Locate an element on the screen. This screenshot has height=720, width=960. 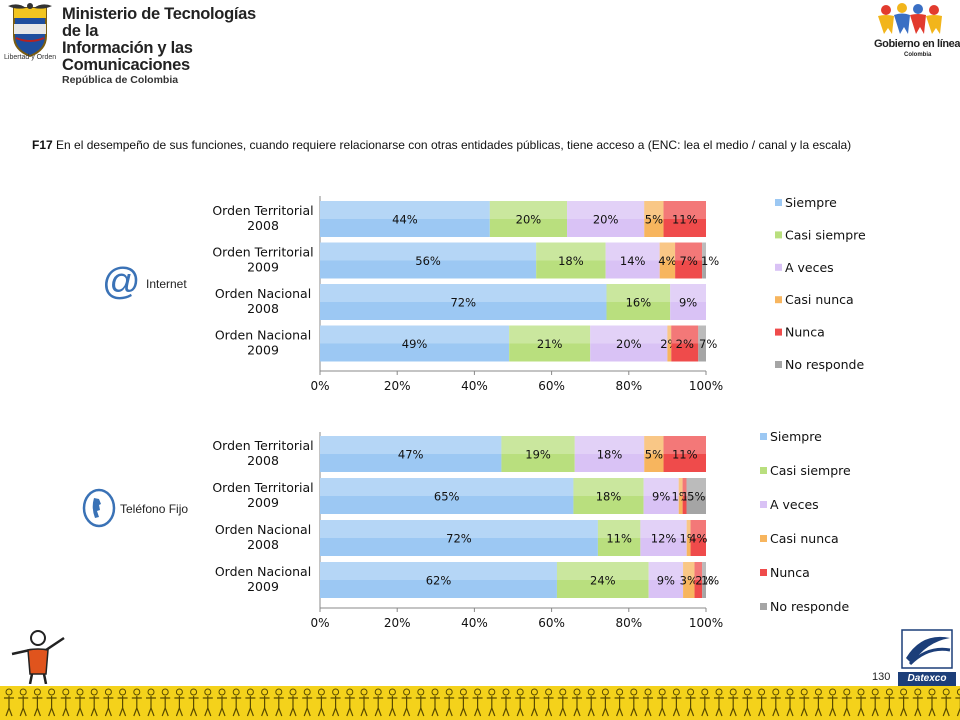
ministry-line-3: República de Colombia is located at coordinates (120, 80).